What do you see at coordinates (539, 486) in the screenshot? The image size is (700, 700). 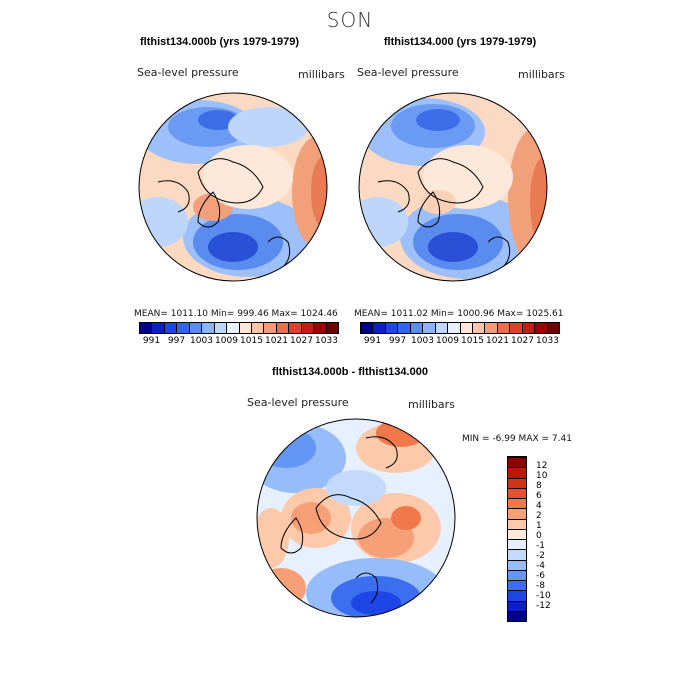 I see `colorbar-tick-label: 8` at bounding box center [539, 486].